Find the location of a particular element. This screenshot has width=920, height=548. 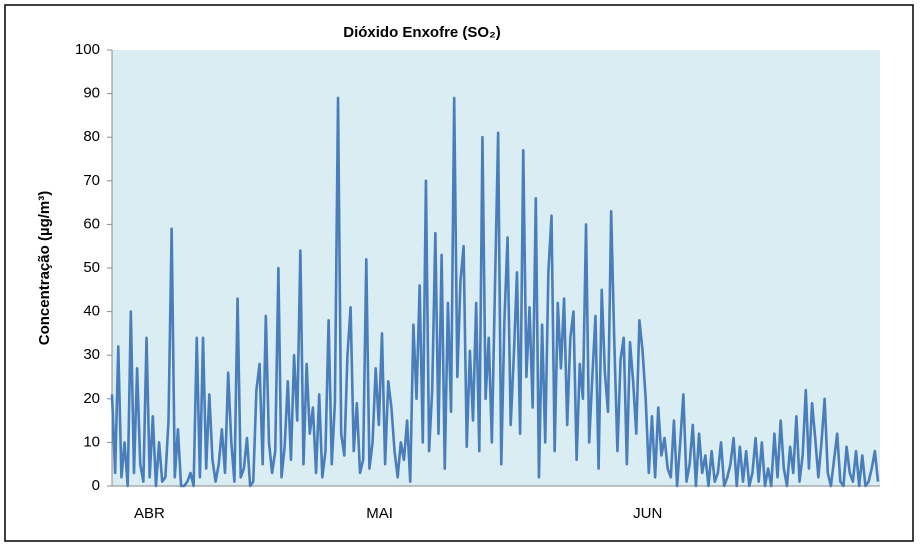

y-tick-label: 10 is located at coordinates (91, 441).